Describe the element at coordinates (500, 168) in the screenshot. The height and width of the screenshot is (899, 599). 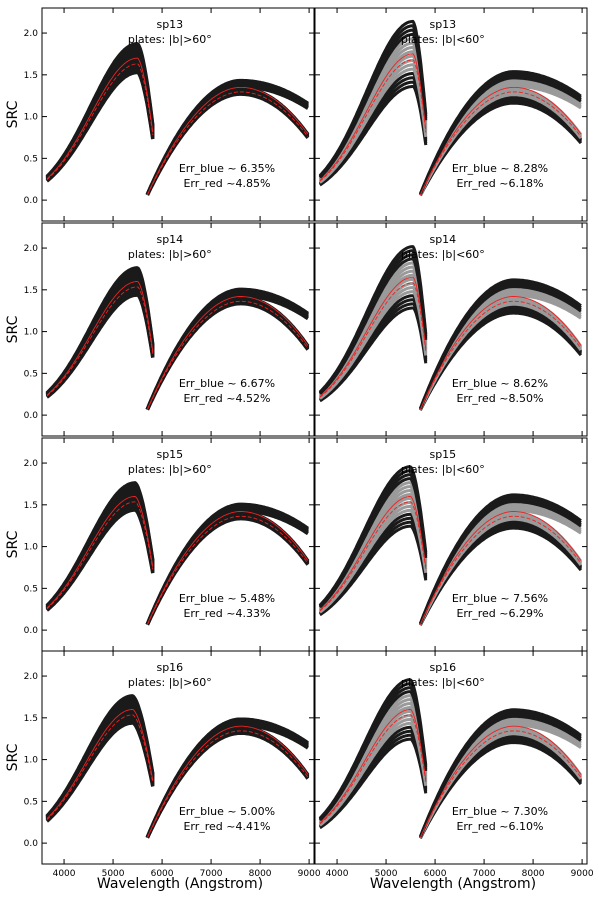
I see `err-blue-label: Err_blue ~ 8.28%` at that location.